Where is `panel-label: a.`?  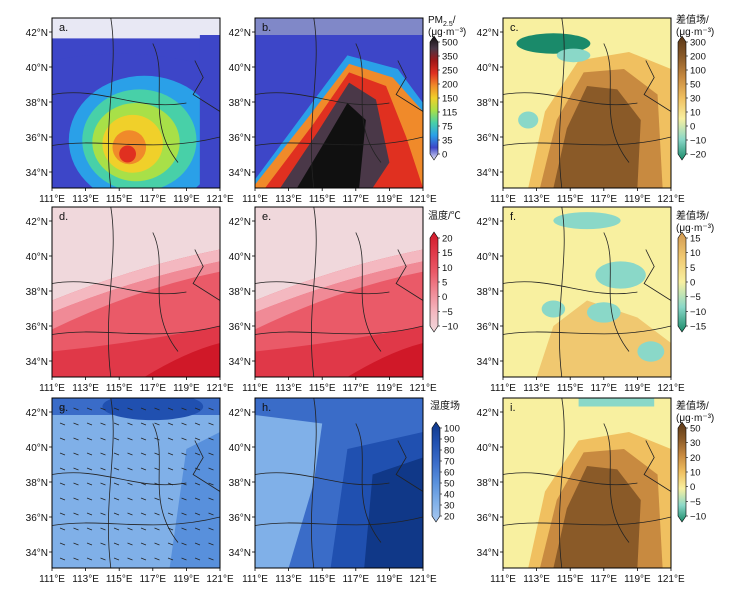 panel-label: a. is located at coordinates (63, 28).